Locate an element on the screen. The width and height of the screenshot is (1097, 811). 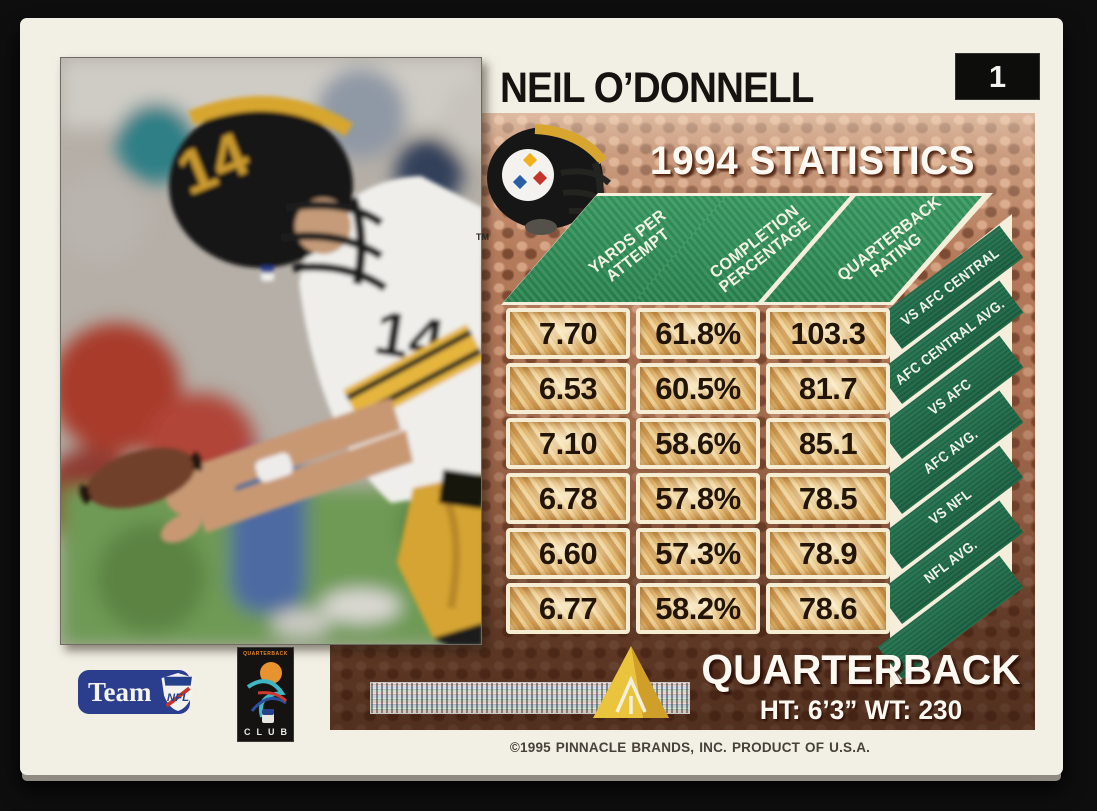
stat-cell: 61.8% is located at coordinates (698, 333).